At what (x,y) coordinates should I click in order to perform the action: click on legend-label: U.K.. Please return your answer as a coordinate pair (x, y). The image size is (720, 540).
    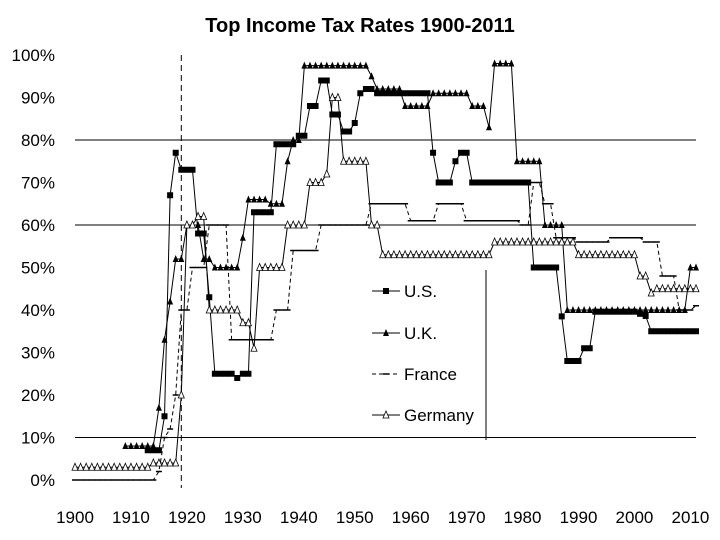
    Looking at the image, I should click on (420, 333).